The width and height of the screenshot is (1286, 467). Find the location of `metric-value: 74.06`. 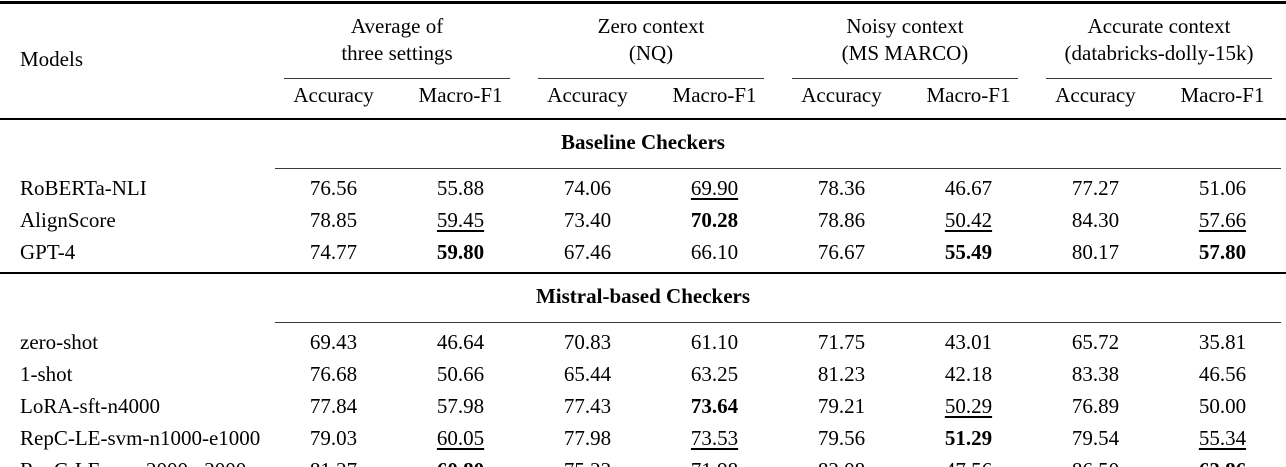

metric-value: 74.06 is located at coordinates (587, 186).